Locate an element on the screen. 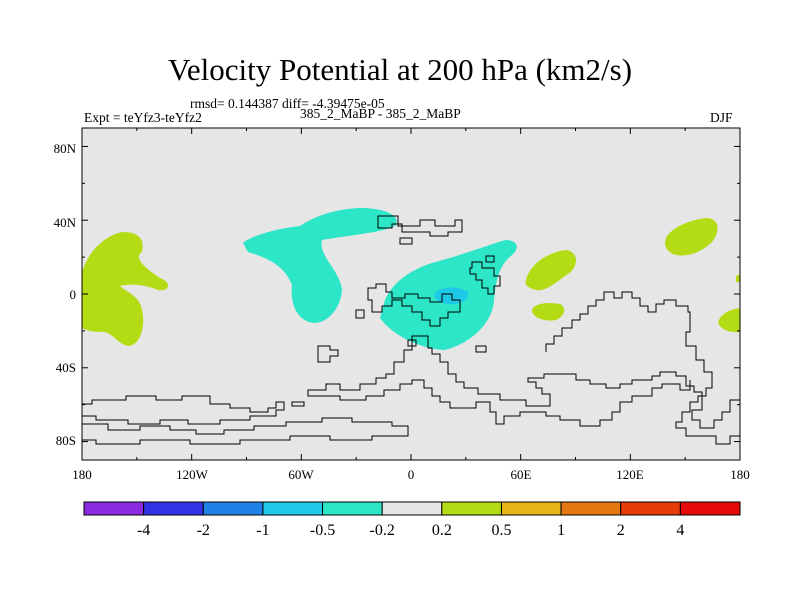 This screenshot has height=600, width=800. colorbar-label: 0.5 is located at coordinates (501, 530).